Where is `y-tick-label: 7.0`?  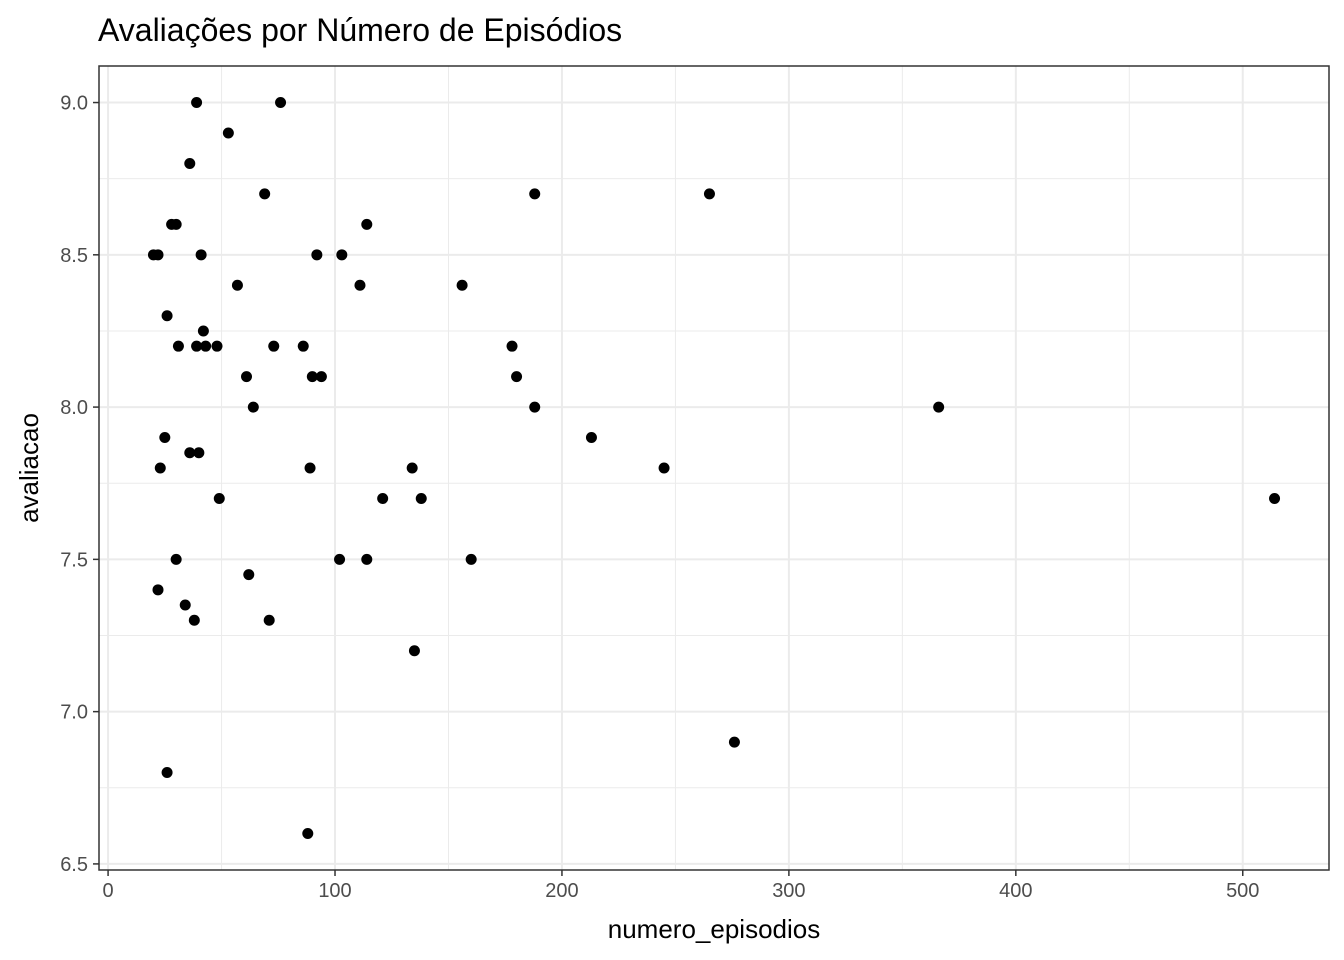
y-tick-label: 7.0 is located at coordinates (74, 713).